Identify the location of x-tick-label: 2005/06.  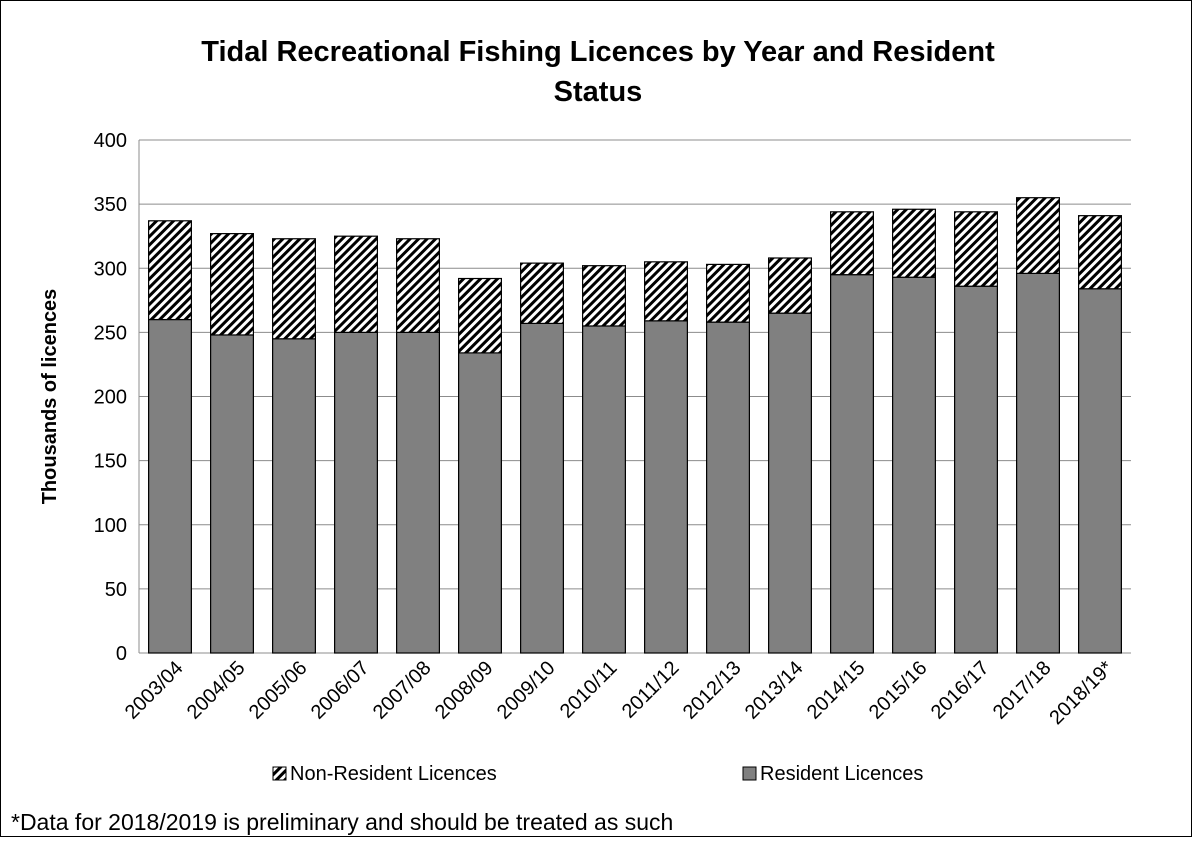
(278, 690).